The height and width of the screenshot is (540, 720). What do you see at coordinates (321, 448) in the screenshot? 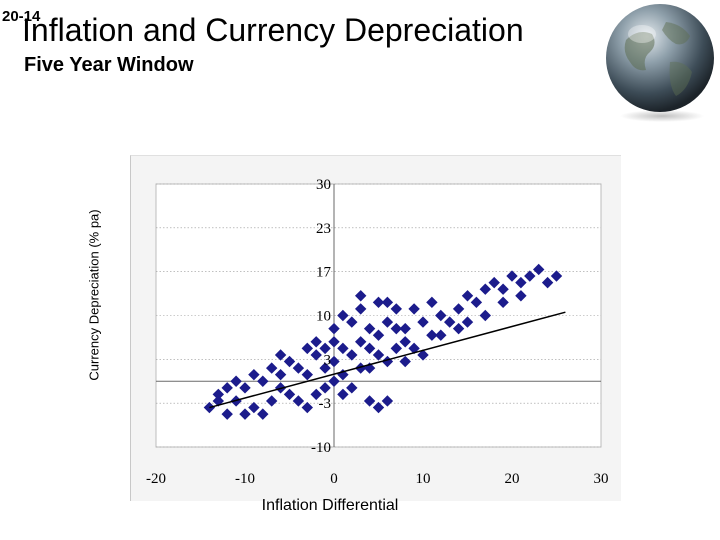
I see `y-tick-label: -10` at bounding box center [321, 448].